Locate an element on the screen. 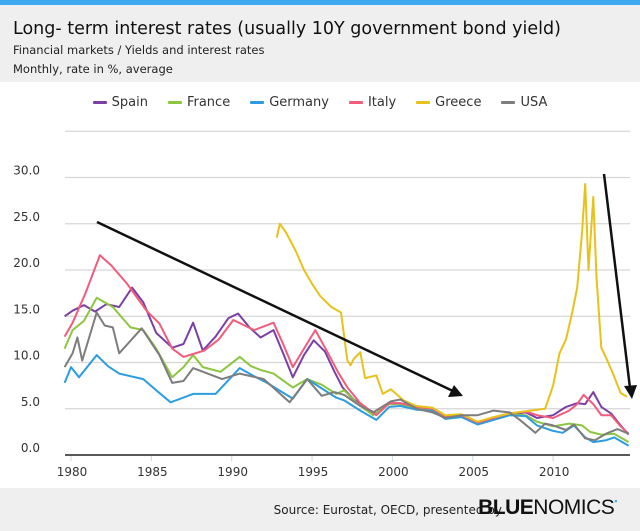 Image resolution: width=640 pixels, height=531 pixels. accent-top-bar is located at coordinates (320, 2).